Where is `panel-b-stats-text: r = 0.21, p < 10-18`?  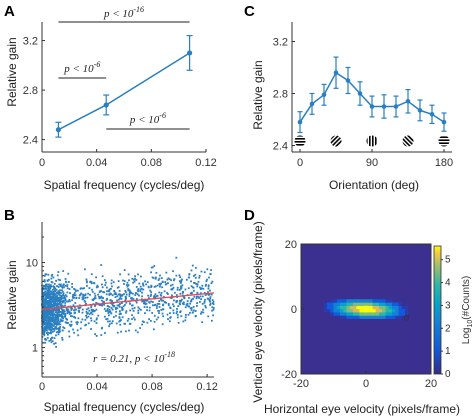 panel-b-stats-text: r = 0.21, p < 10-18 is located at coordinates (134, 357).